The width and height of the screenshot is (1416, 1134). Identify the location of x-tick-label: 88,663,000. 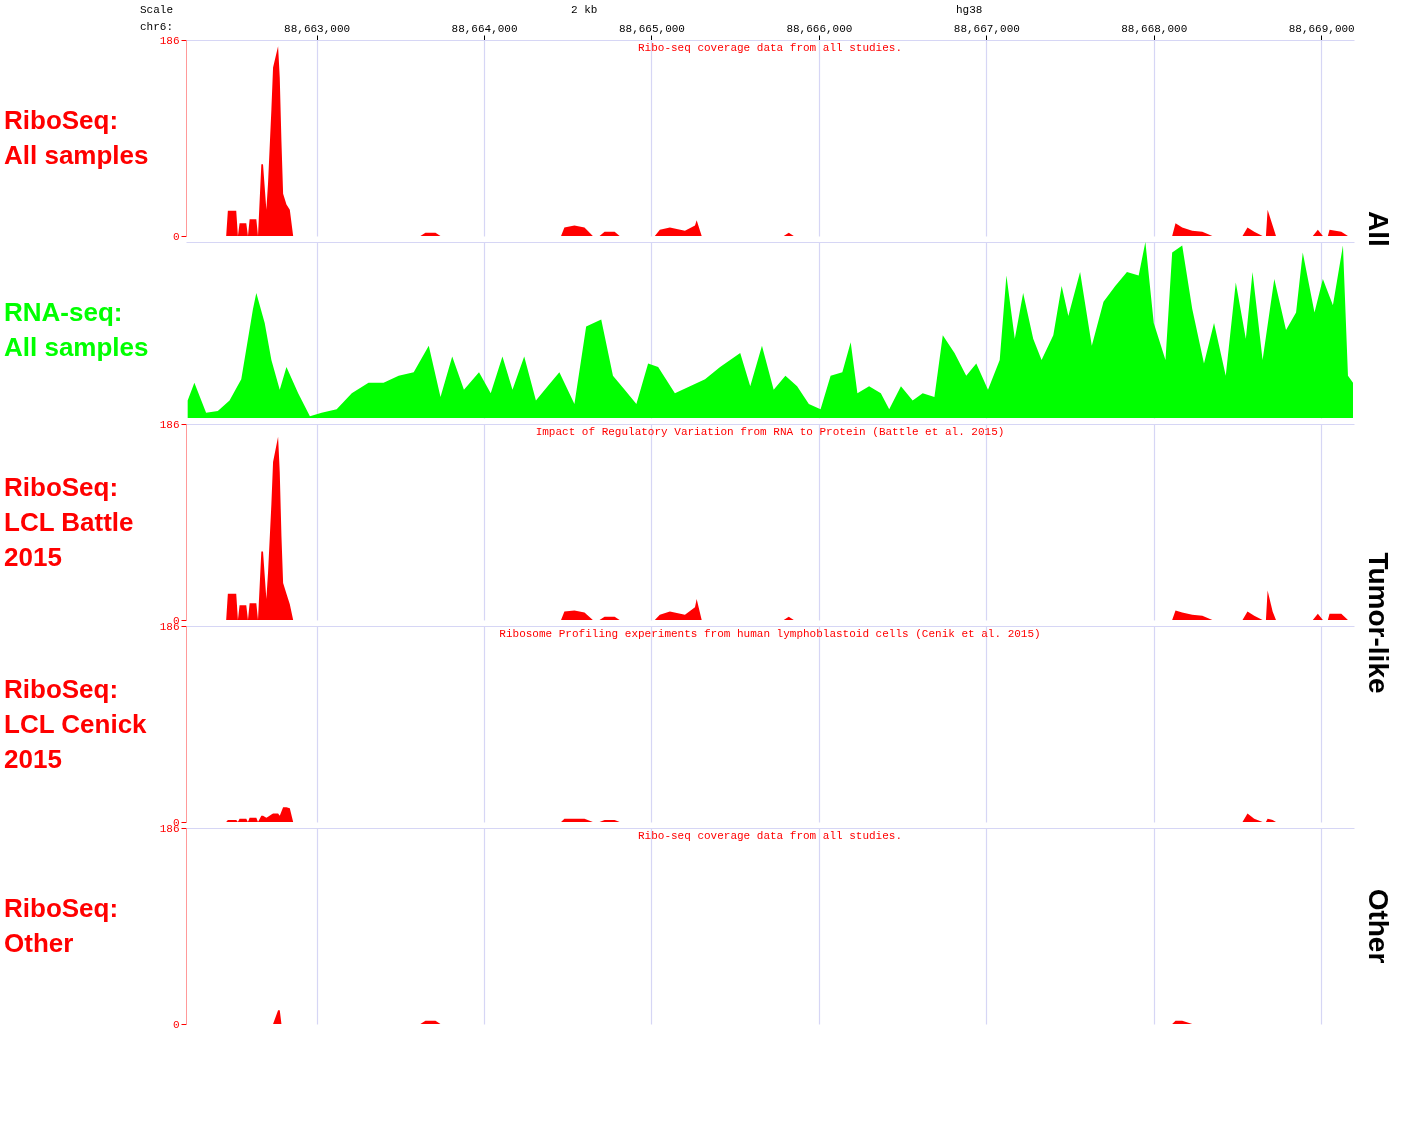
(317, 28).